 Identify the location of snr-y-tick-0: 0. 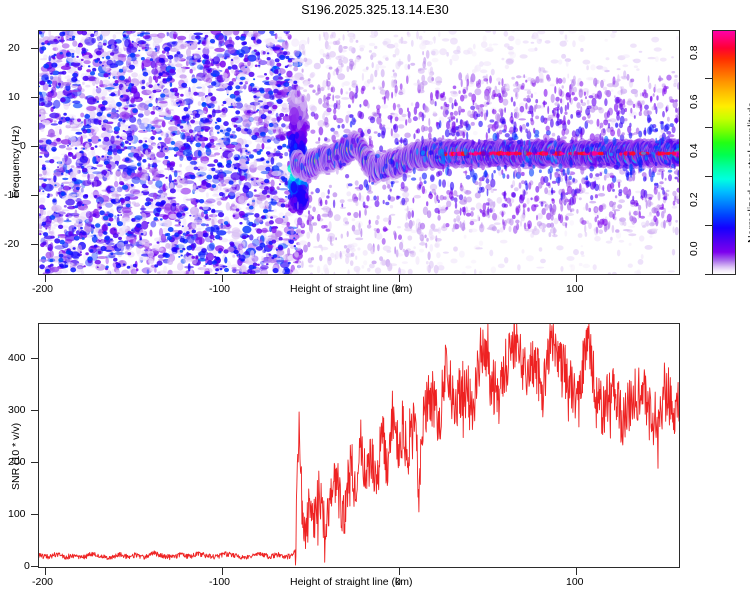
(27, 566).